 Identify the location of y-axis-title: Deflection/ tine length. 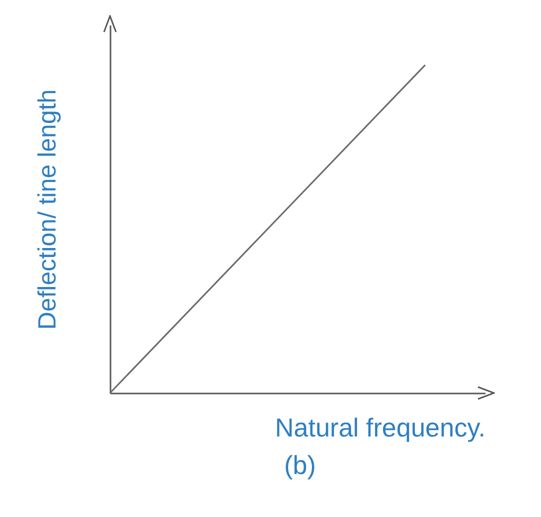
(48, 209).